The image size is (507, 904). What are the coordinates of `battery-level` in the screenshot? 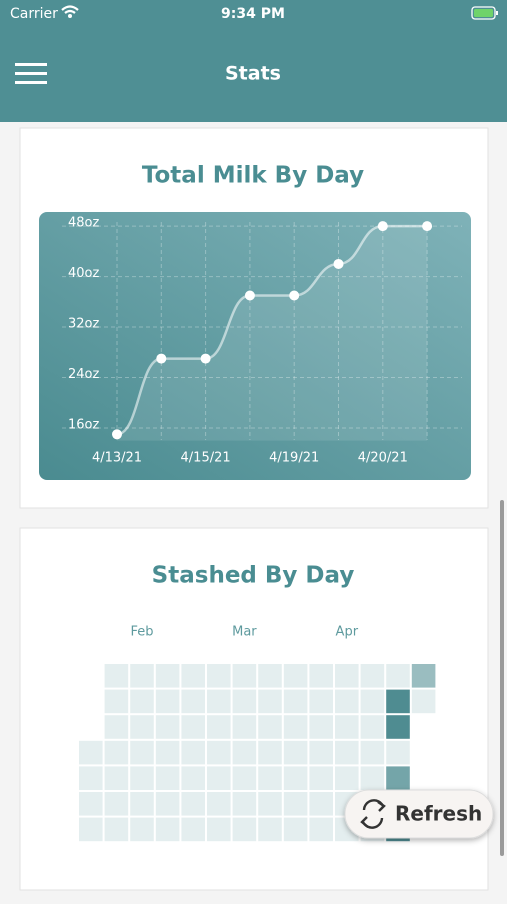 It's located at (483, 13).